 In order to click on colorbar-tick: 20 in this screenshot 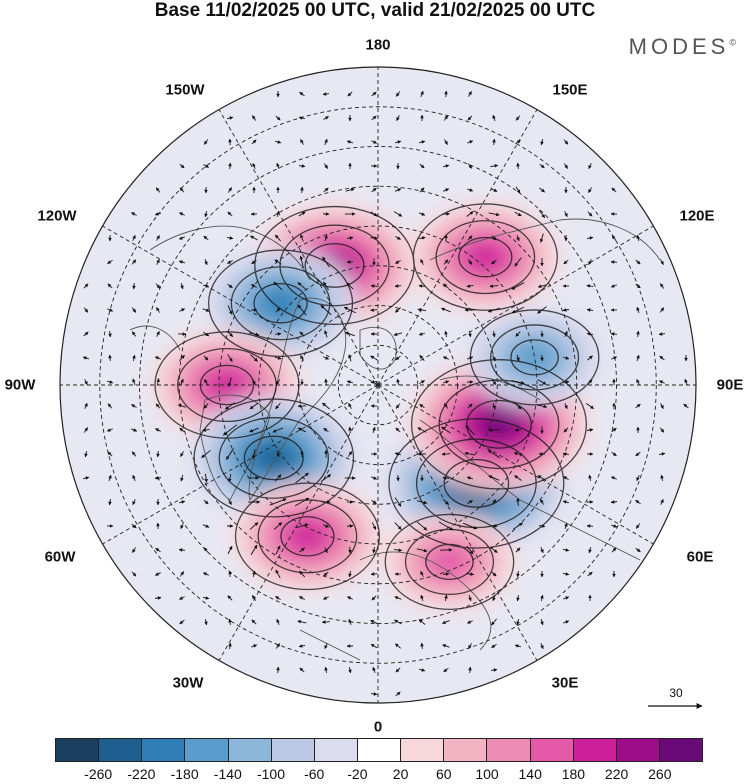, I will do `click(401, 774)`.